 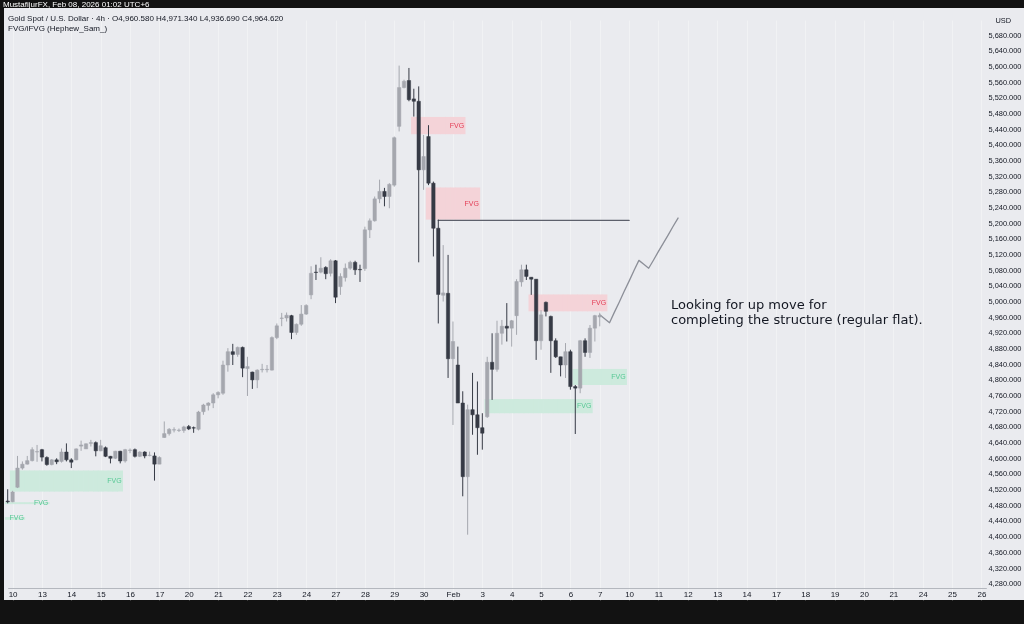 I want to click on x-tick-label: Feb, so click(x=453, y=594).